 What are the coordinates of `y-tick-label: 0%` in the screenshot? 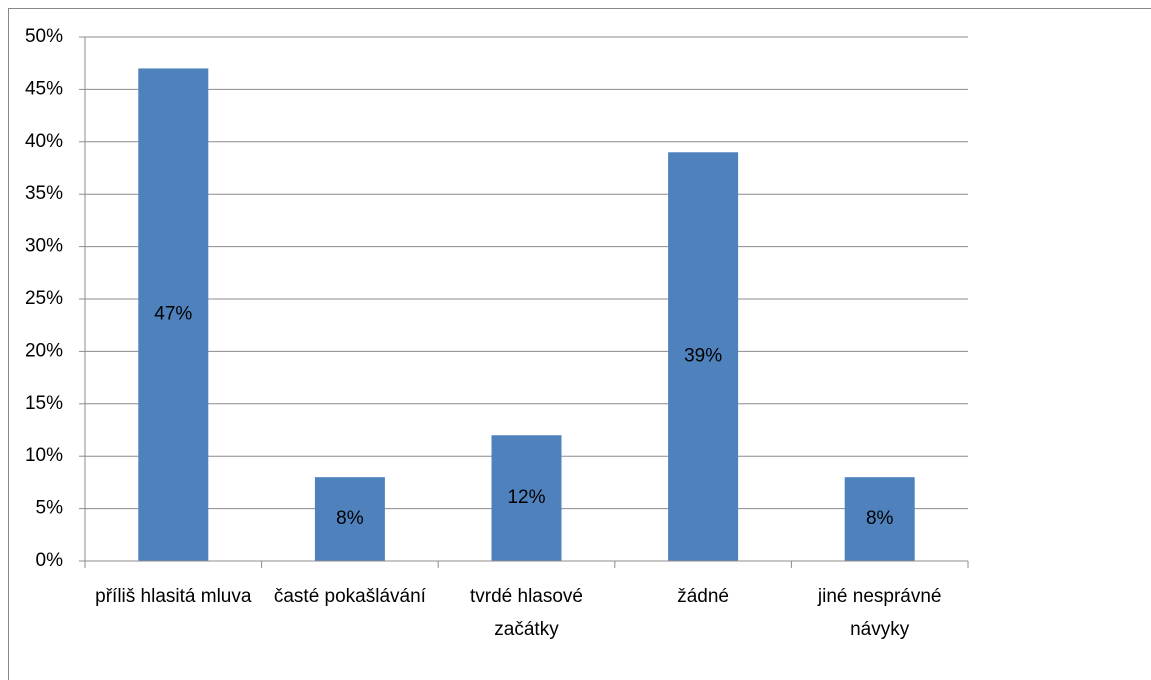 It's located at (50, 560).